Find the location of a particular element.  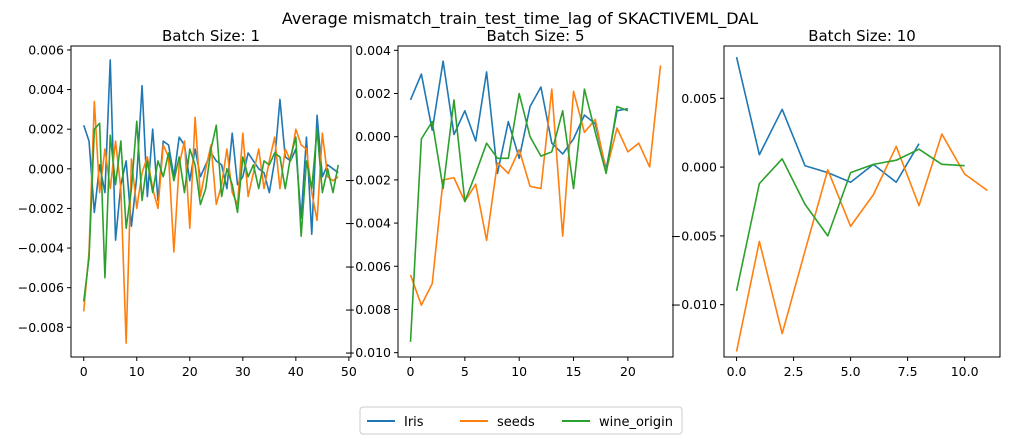

x-tick-label: 10.0 is located at coordinates (965, 371).